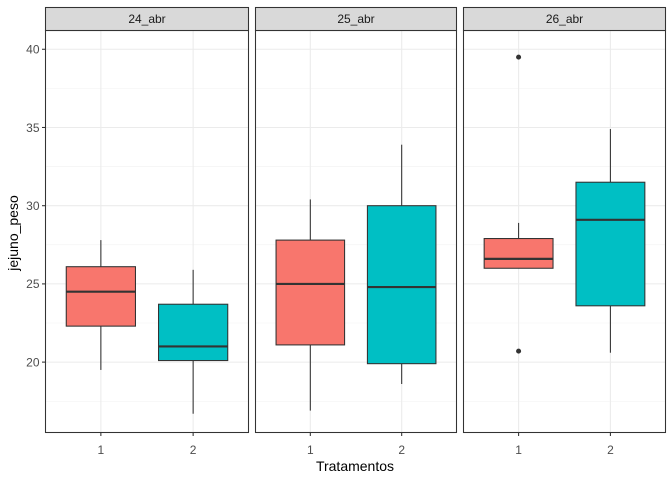  I want to click on y-axis-title: jejuno_peso, so click(13, 233).